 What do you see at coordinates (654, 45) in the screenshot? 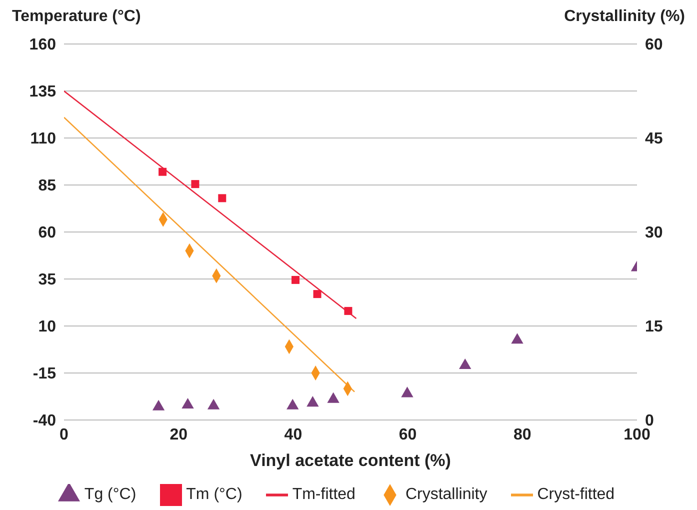
I see `y2-tick-label: 60` at bounding box center [654, 45].